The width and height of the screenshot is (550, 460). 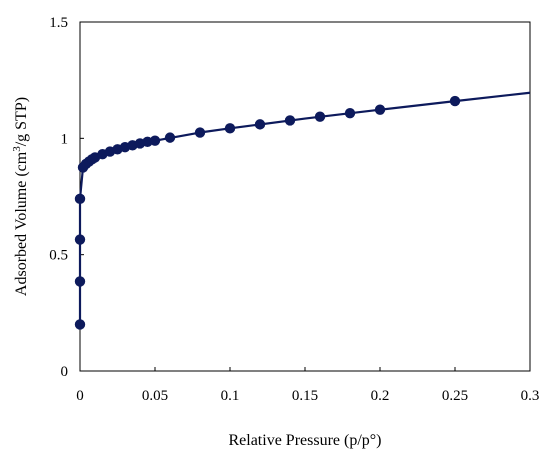 I want to click on x-axis-label: Relative Pressure (p/p°), so click(x=304, y=440).